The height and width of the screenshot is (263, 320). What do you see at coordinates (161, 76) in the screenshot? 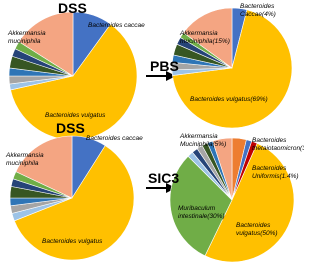
I see `arrow` at bounding box center [161, 76].